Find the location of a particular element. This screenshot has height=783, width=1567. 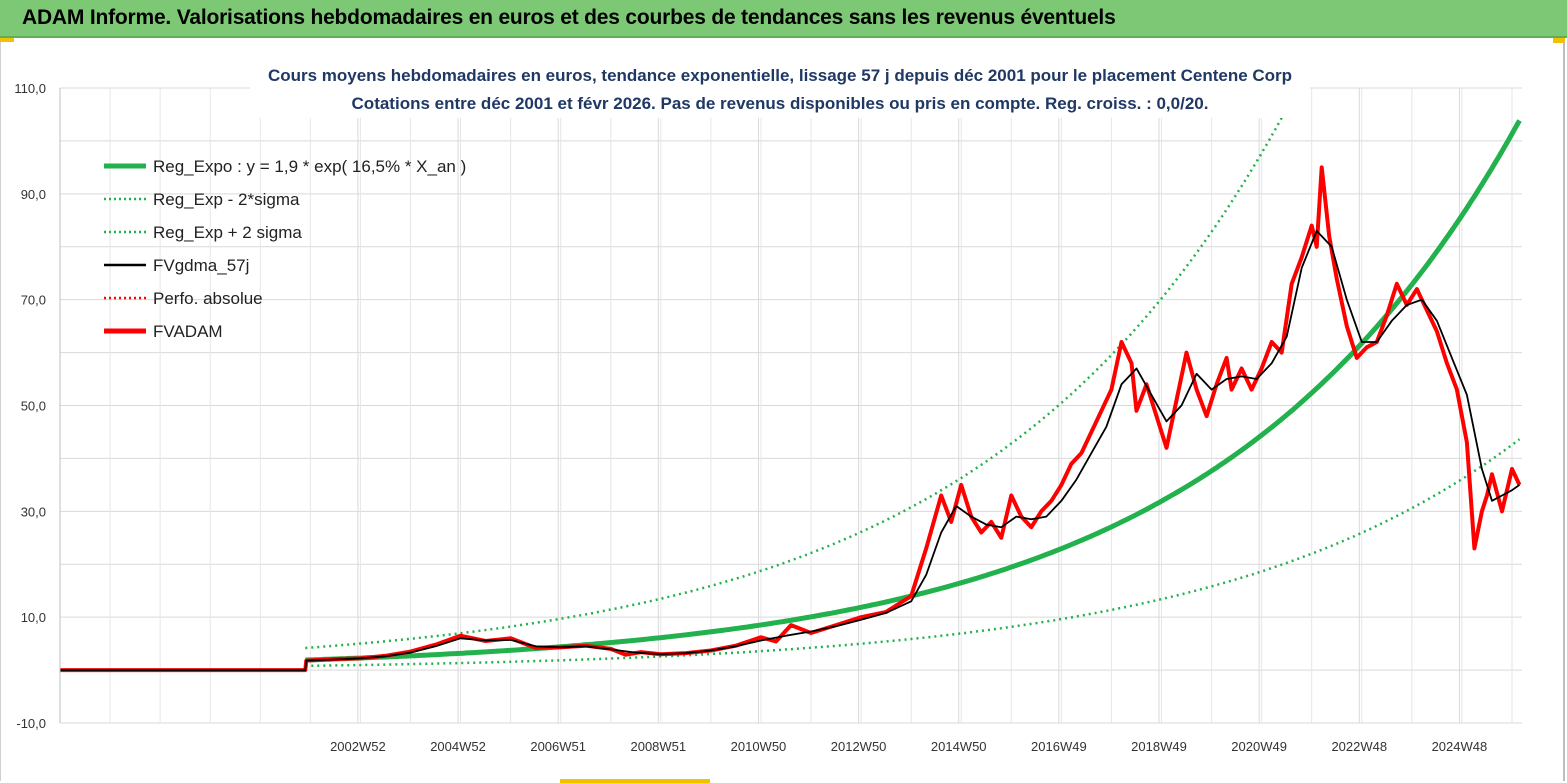

y-tick-label: 90,0 is located at coordinates (33, 194).